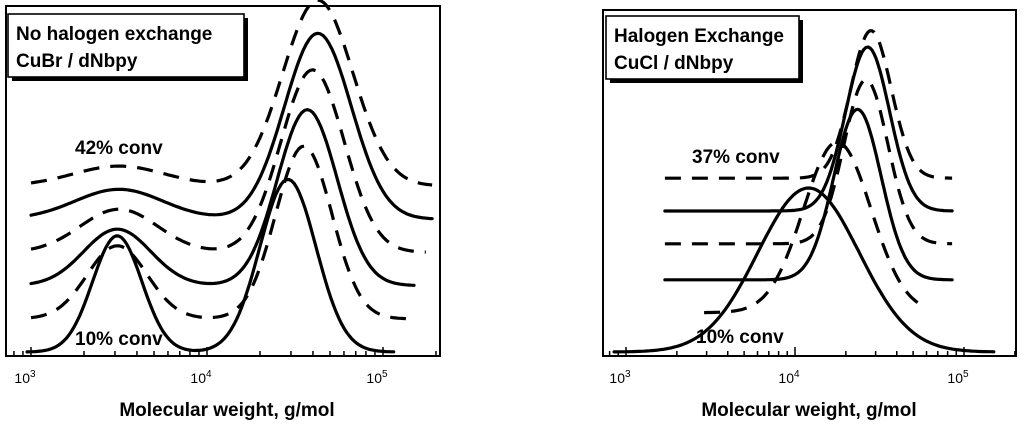  I want to click on legend-box: No halogen exchange CuBr / dNbpy, so click(127, 47).